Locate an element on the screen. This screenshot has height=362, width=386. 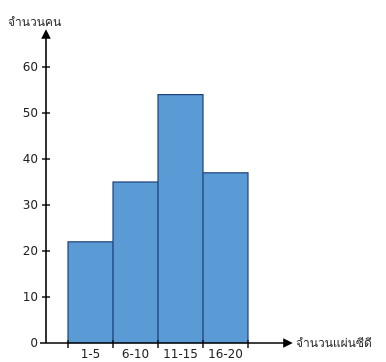
x-tick-label: 1-5 is located at coordinates (91, 354).